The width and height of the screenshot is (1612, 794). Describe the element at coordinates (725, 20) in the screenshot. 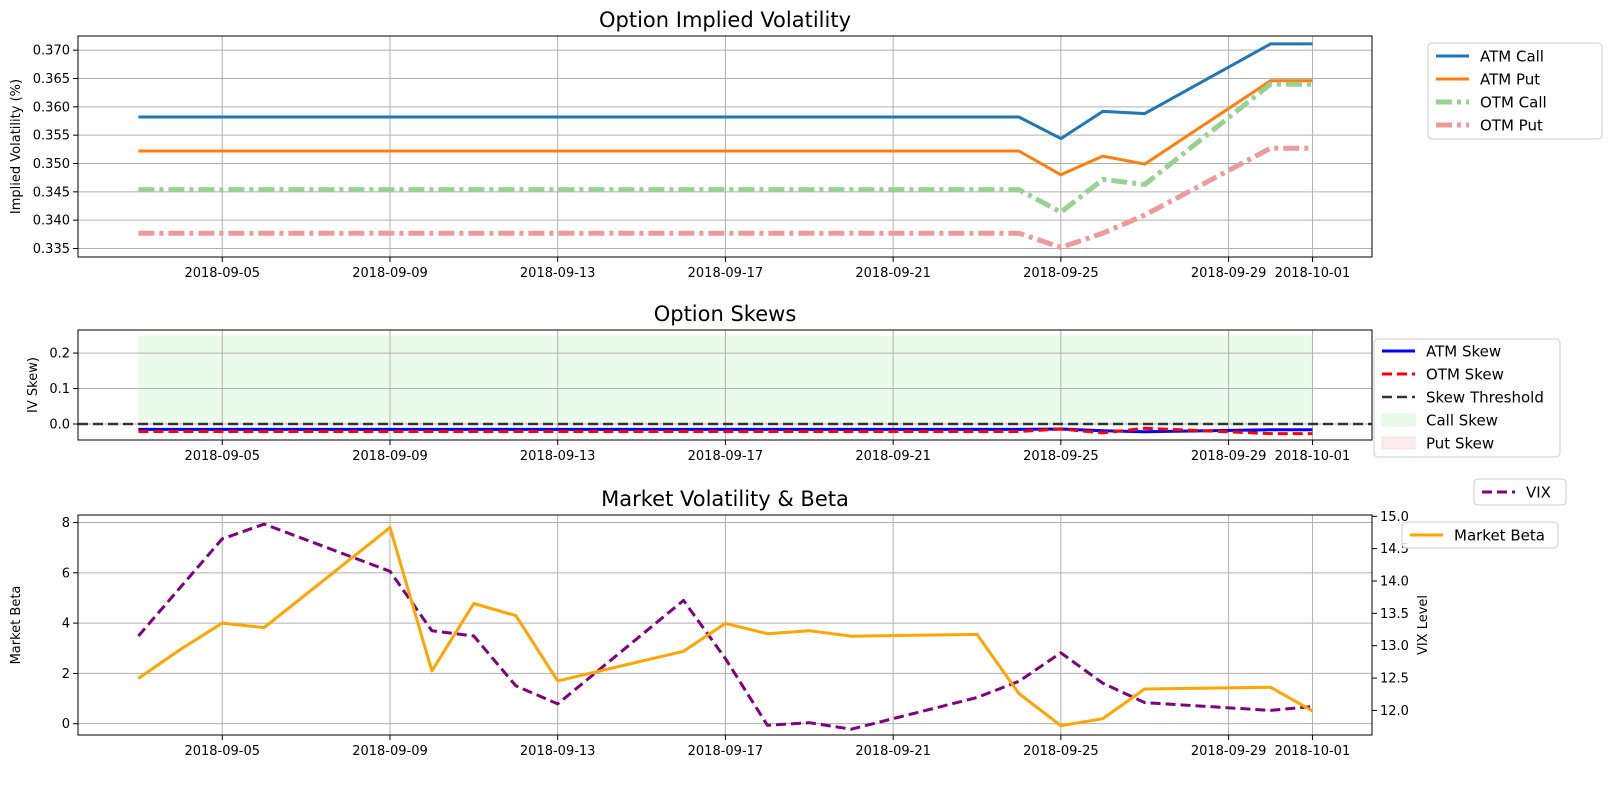

I see `chart-title: Option Implied Volatility` at that location.